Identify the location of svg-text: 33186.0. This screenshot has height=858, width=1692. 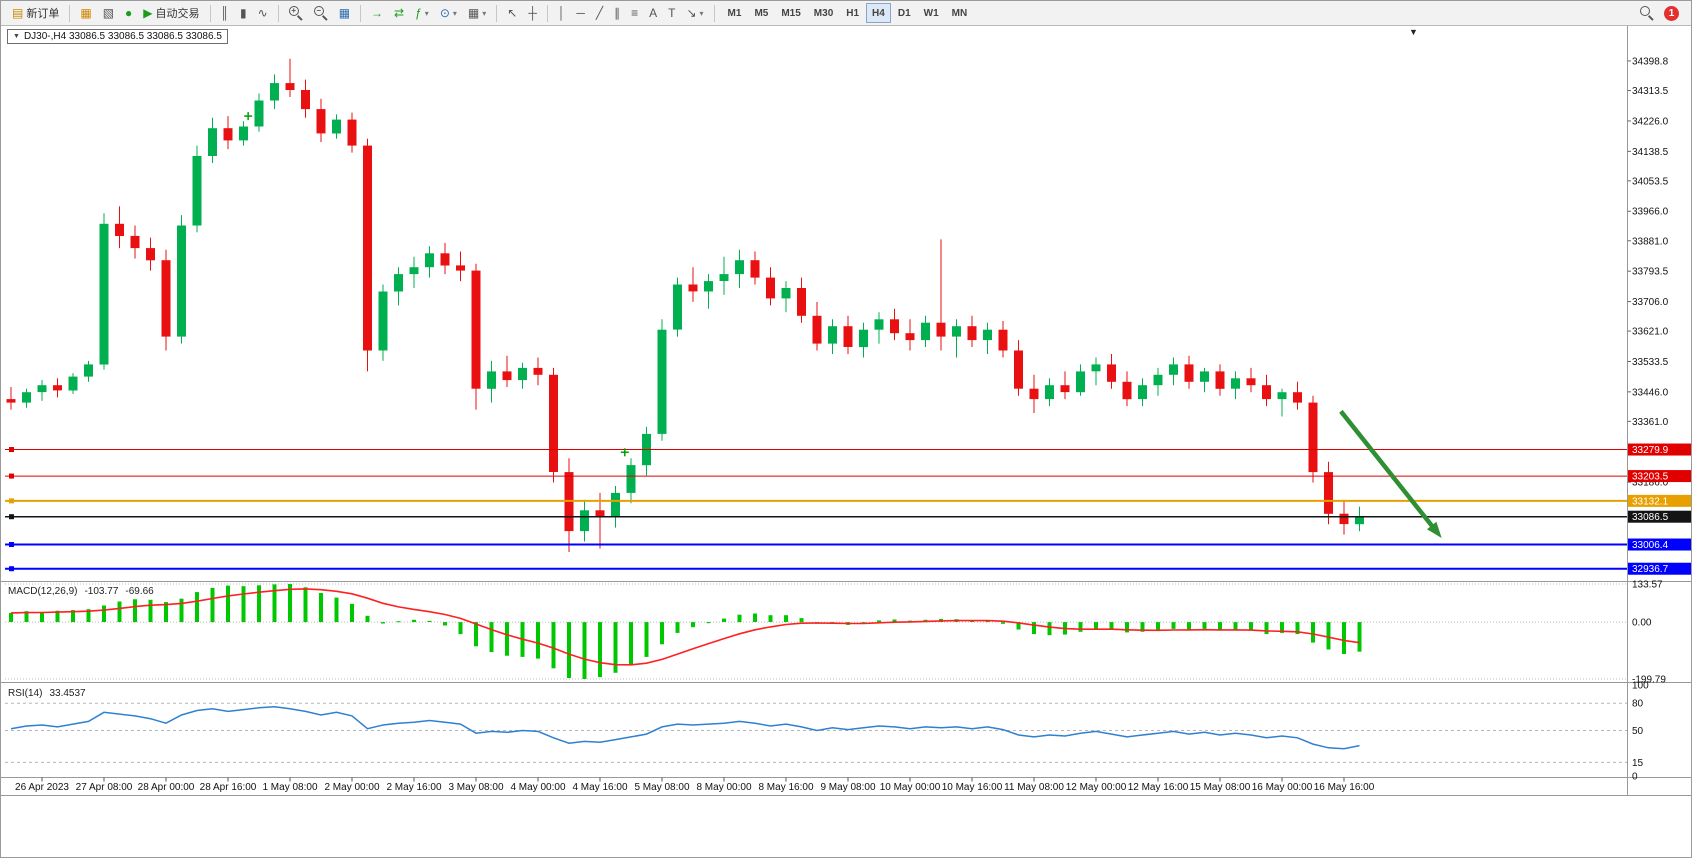
(1650, 483).